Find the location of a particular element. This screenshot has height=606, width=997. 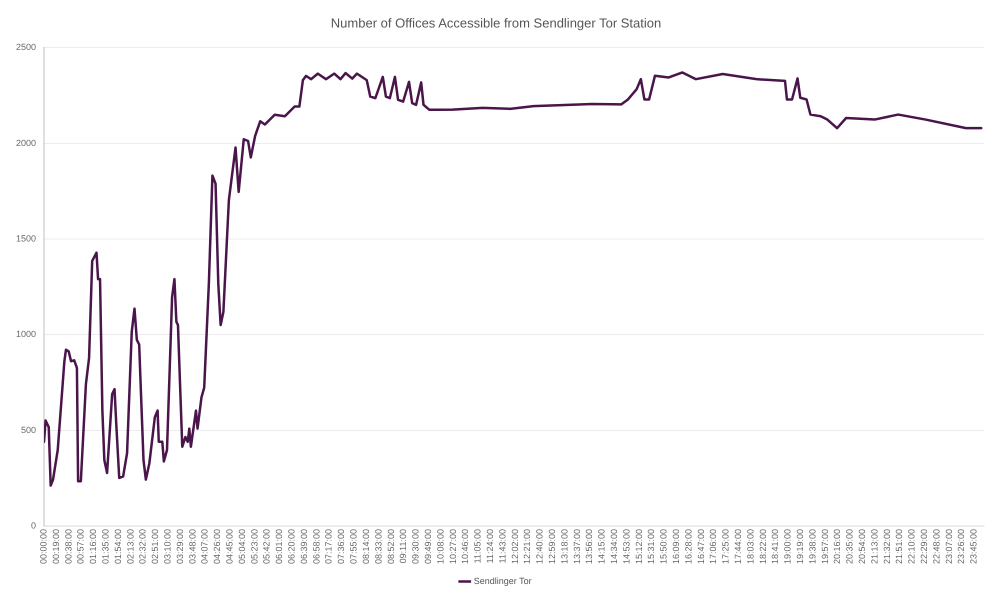

x-tick-label: 18:22:00 is located at coordinates (763, 546).